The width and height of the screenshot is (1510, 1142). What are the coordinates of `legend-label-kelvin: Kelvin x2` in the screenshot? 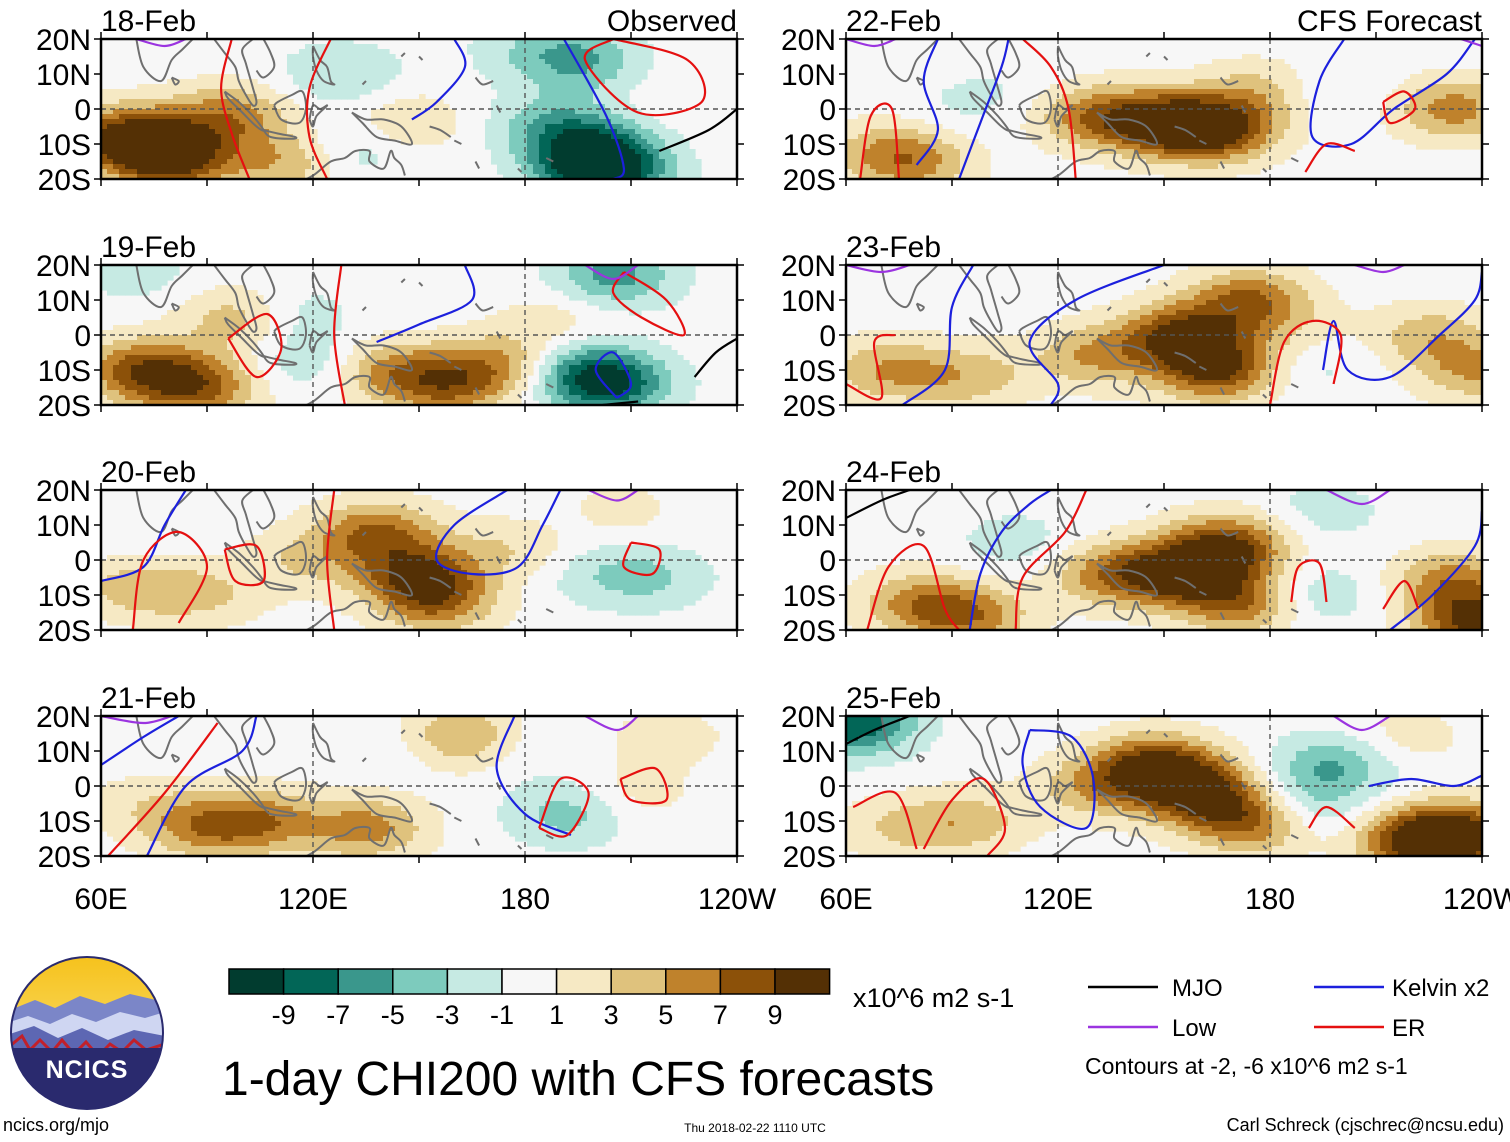 It's located at (1440, 988).